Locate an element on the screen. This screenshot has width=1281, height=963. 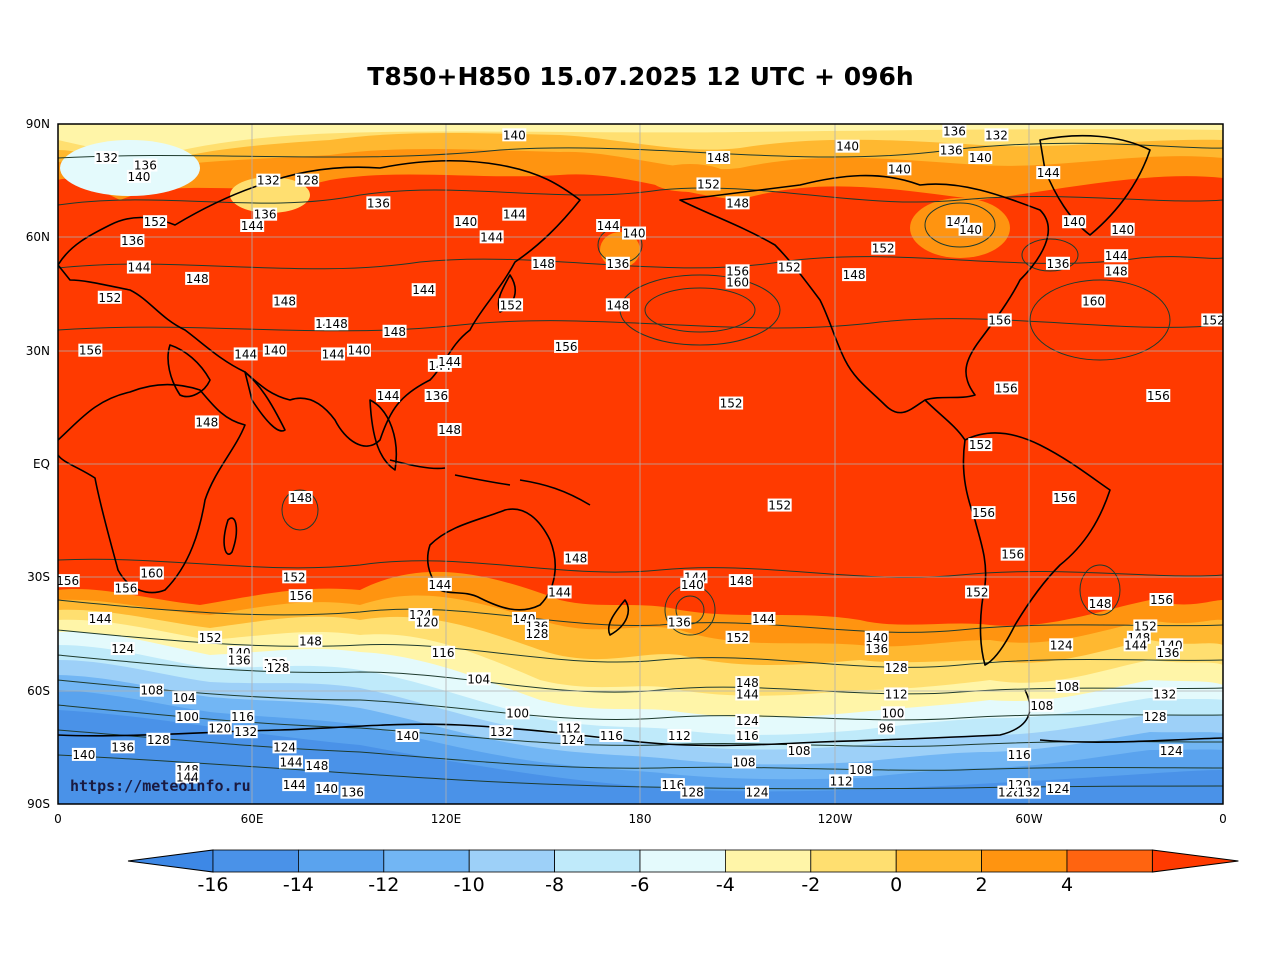
svg-text: 160 is located at coordinates (151, 574).